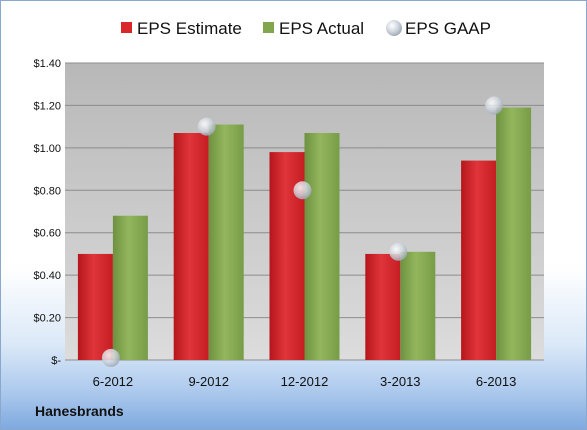 The height and width of the screenshot is (430, 587). I want to click on legend-swatch-gaap, so click(394, 28).